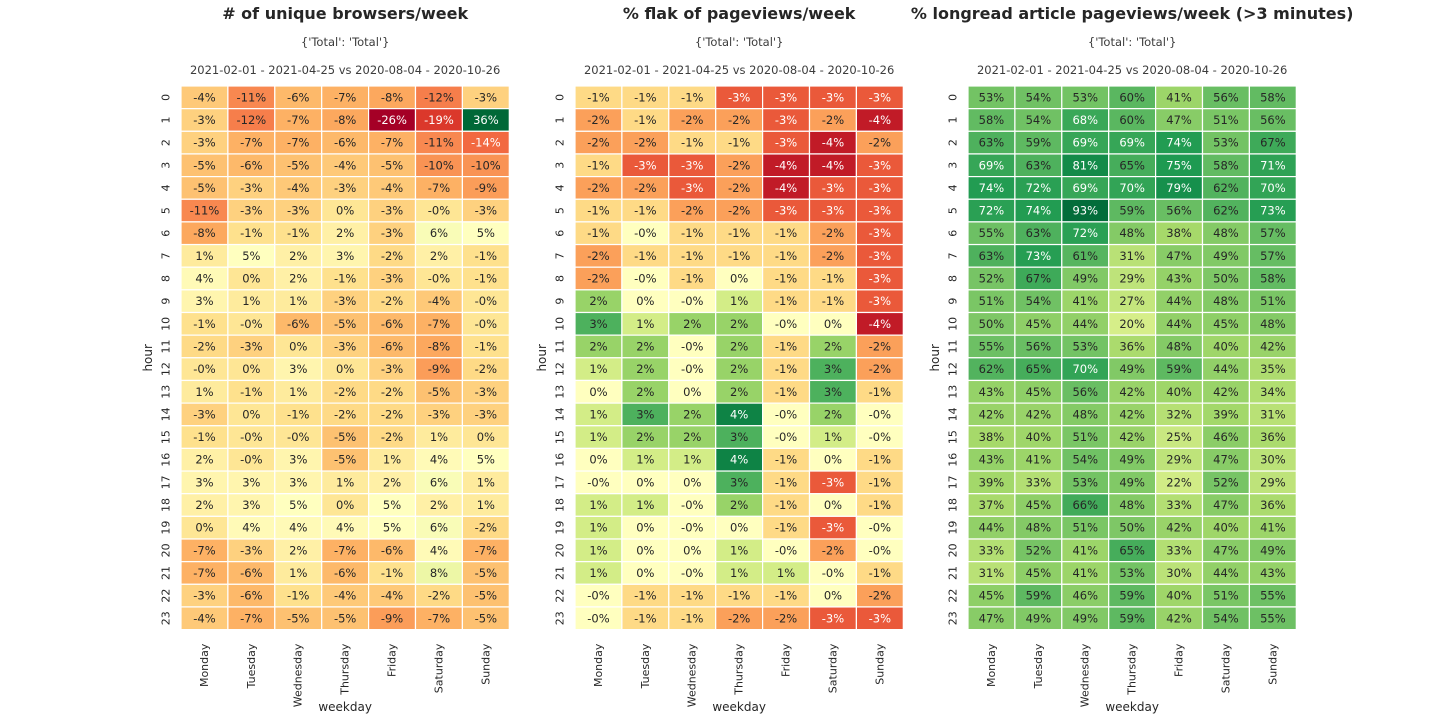 The width and height of the screenshot is (1440, 724). Describe the element at coordinates (560, 233) in the screenshot. I see `y-tick-label: 6` at that location.